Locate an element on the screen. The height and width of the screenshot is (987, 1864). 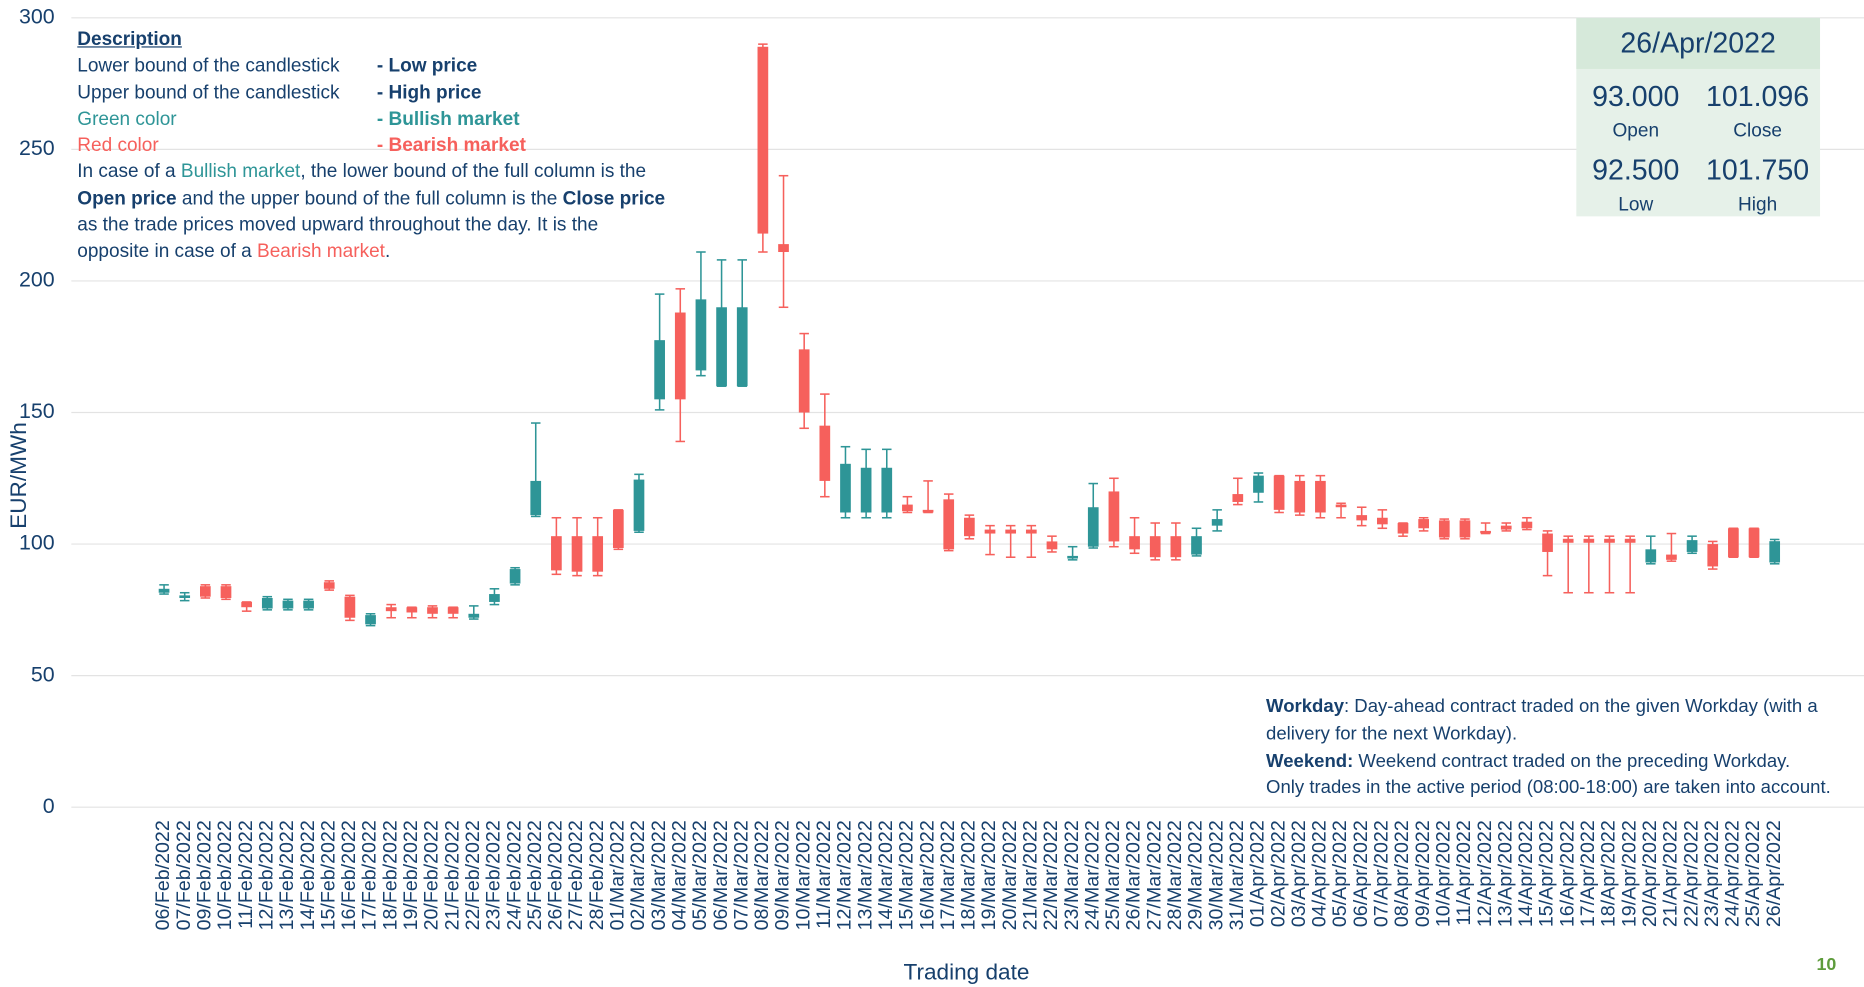
info-cell: 101.096 Close is located at coordinates (1757, 106).